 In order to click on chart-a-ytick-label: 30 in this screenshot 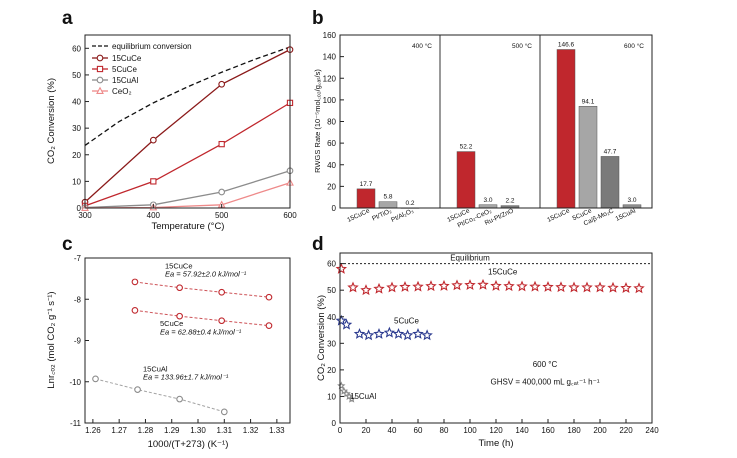, I will do `click(76, 128)`.